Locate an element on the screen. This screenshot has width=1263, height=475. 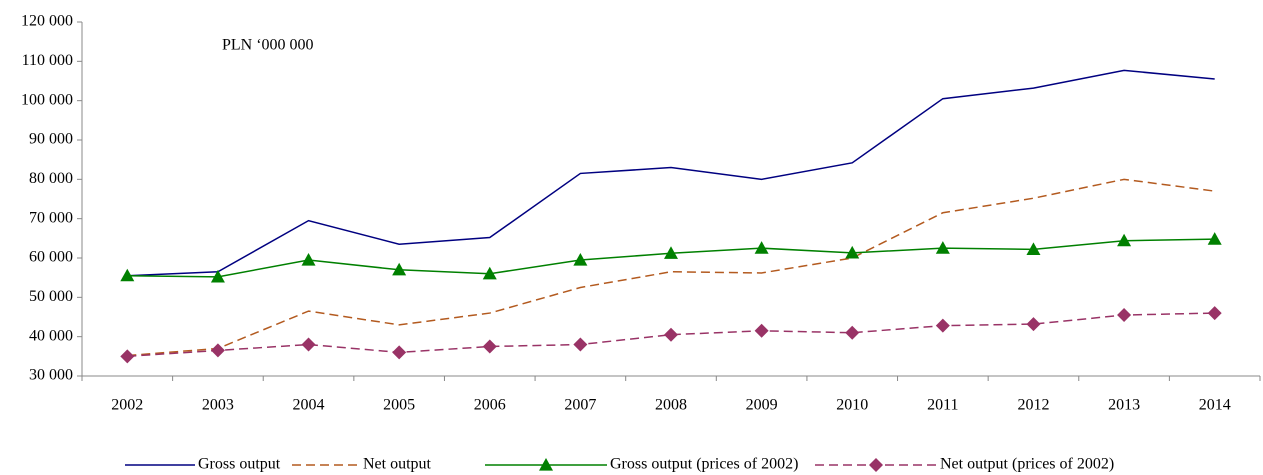
y-tick-label: 40 000 is located at coordinates (51, 335).